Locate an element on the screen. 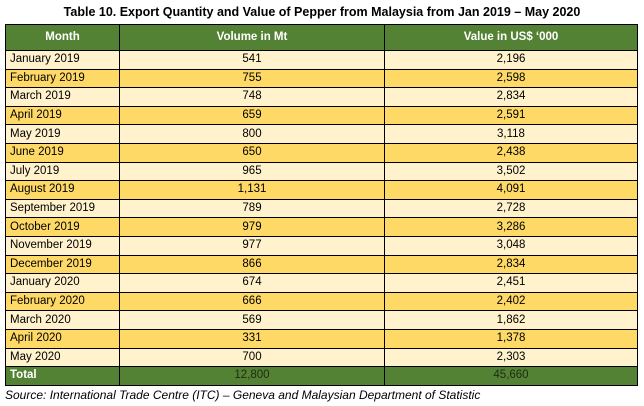 This screenshot has height=406, width=644. table-row: January 2019 541 2,196 is located at coordinates (321, 60).